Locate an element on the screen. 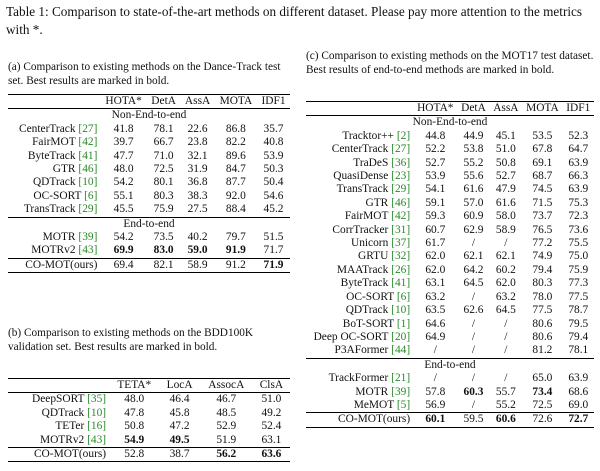 Image resolution: width=600 pixels, height=471 pixels. citation-link: [5] is located at coordinates (403, 404).